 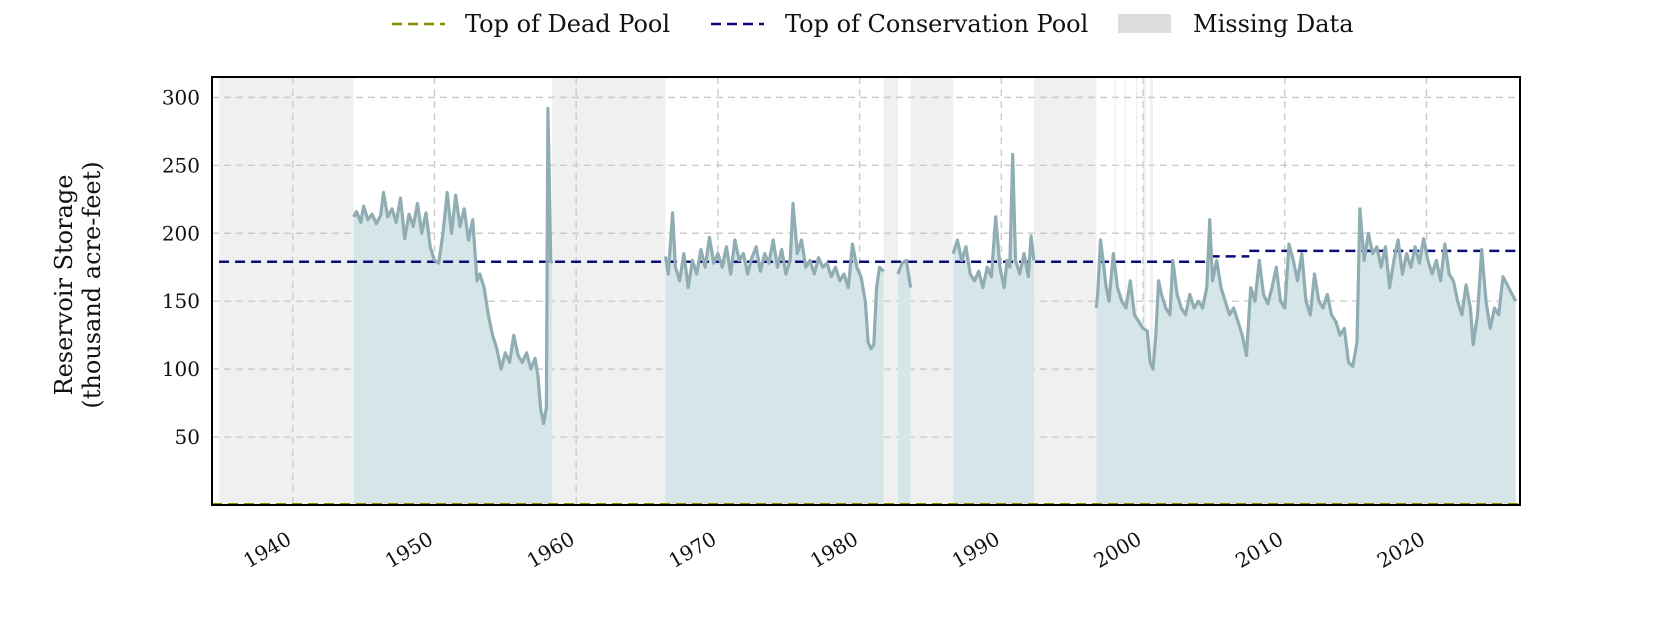 I want to click on y-tick-250: 250, so click(x=181, y=165).